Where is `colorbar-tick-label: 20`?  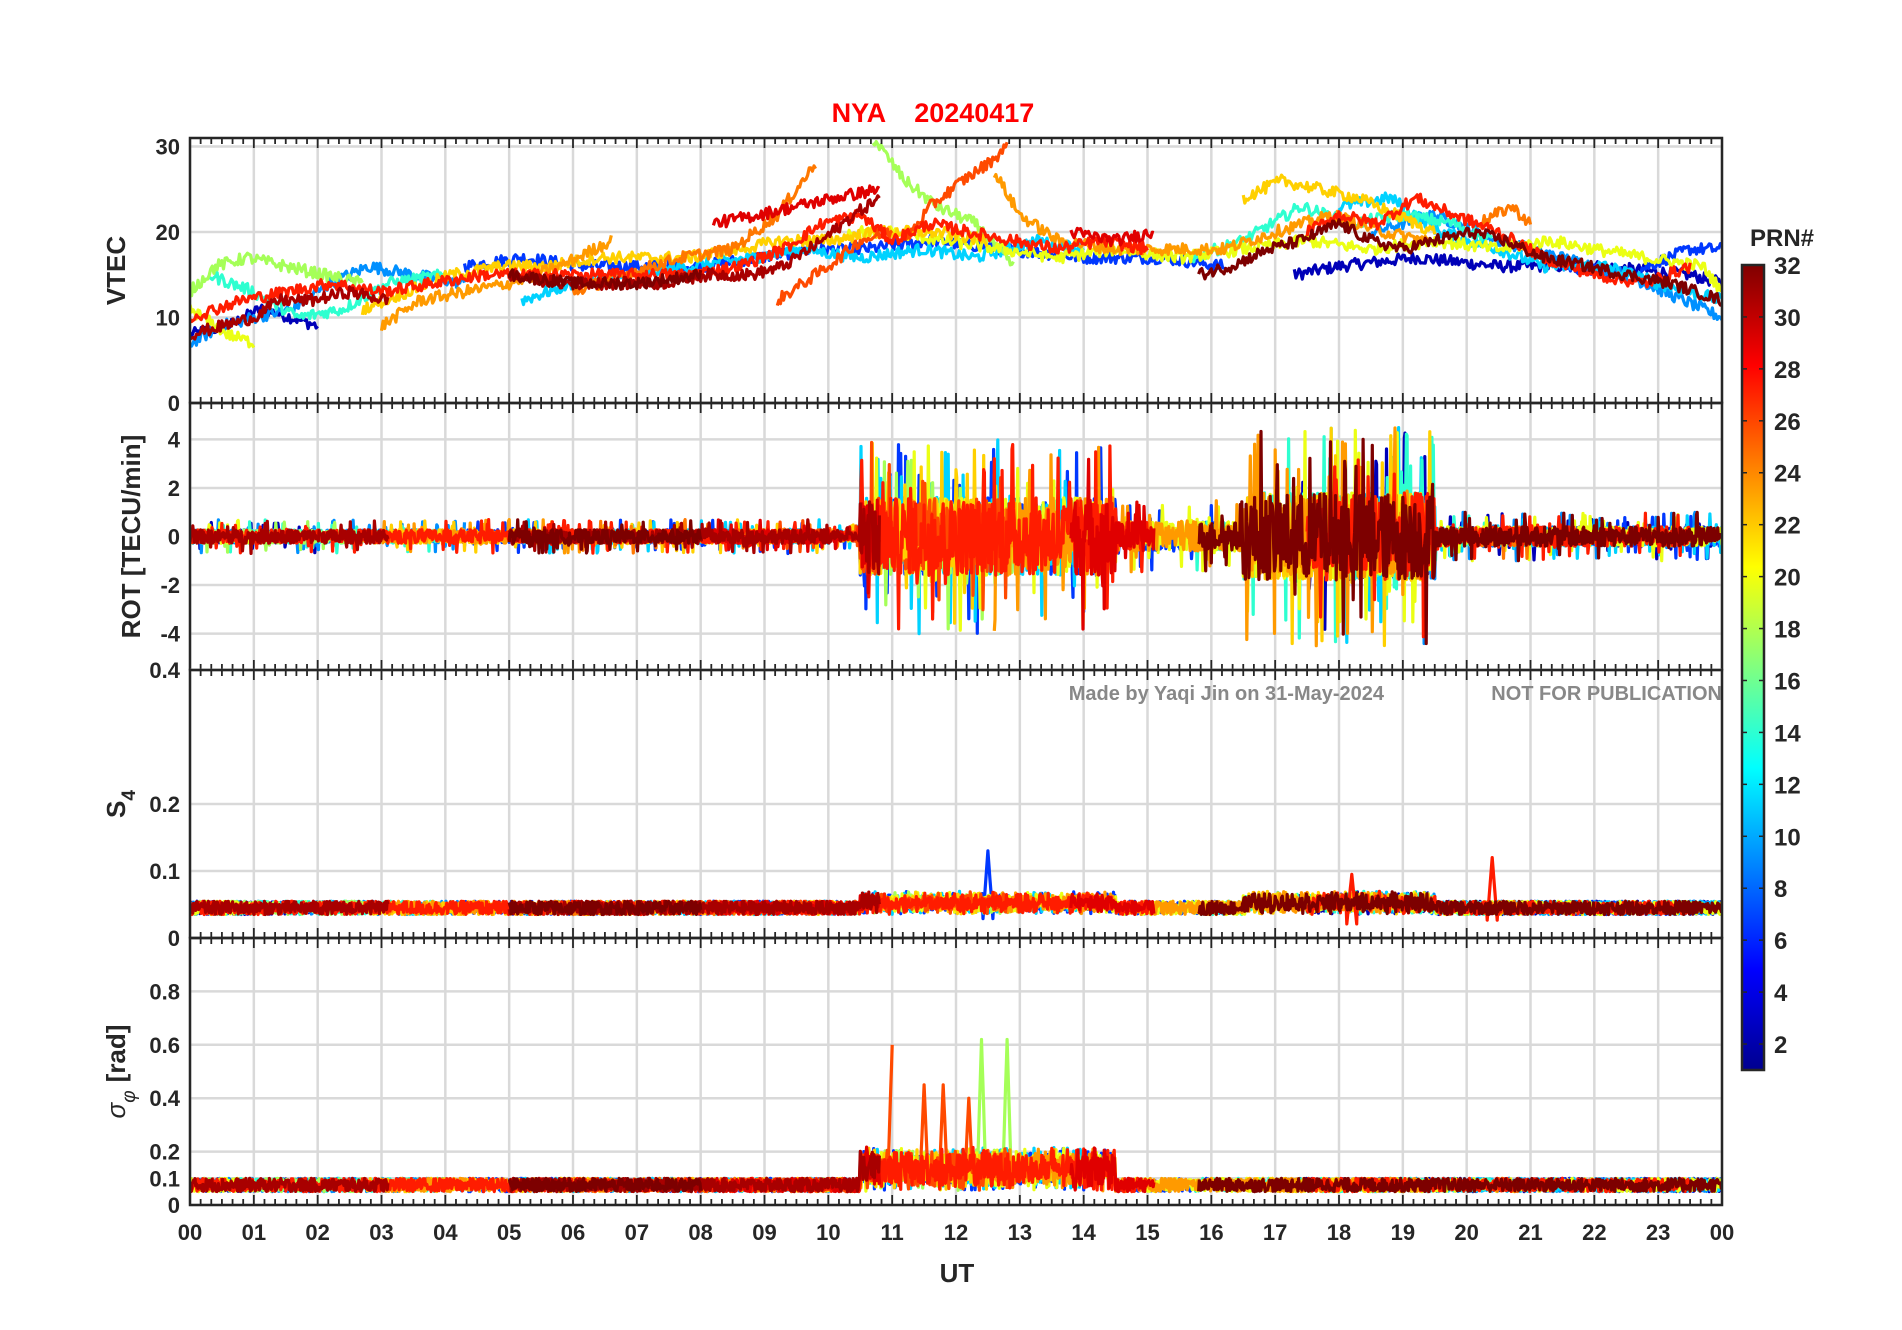
colorbar-tick-label: 20 is located at coordinates (1787, 578).